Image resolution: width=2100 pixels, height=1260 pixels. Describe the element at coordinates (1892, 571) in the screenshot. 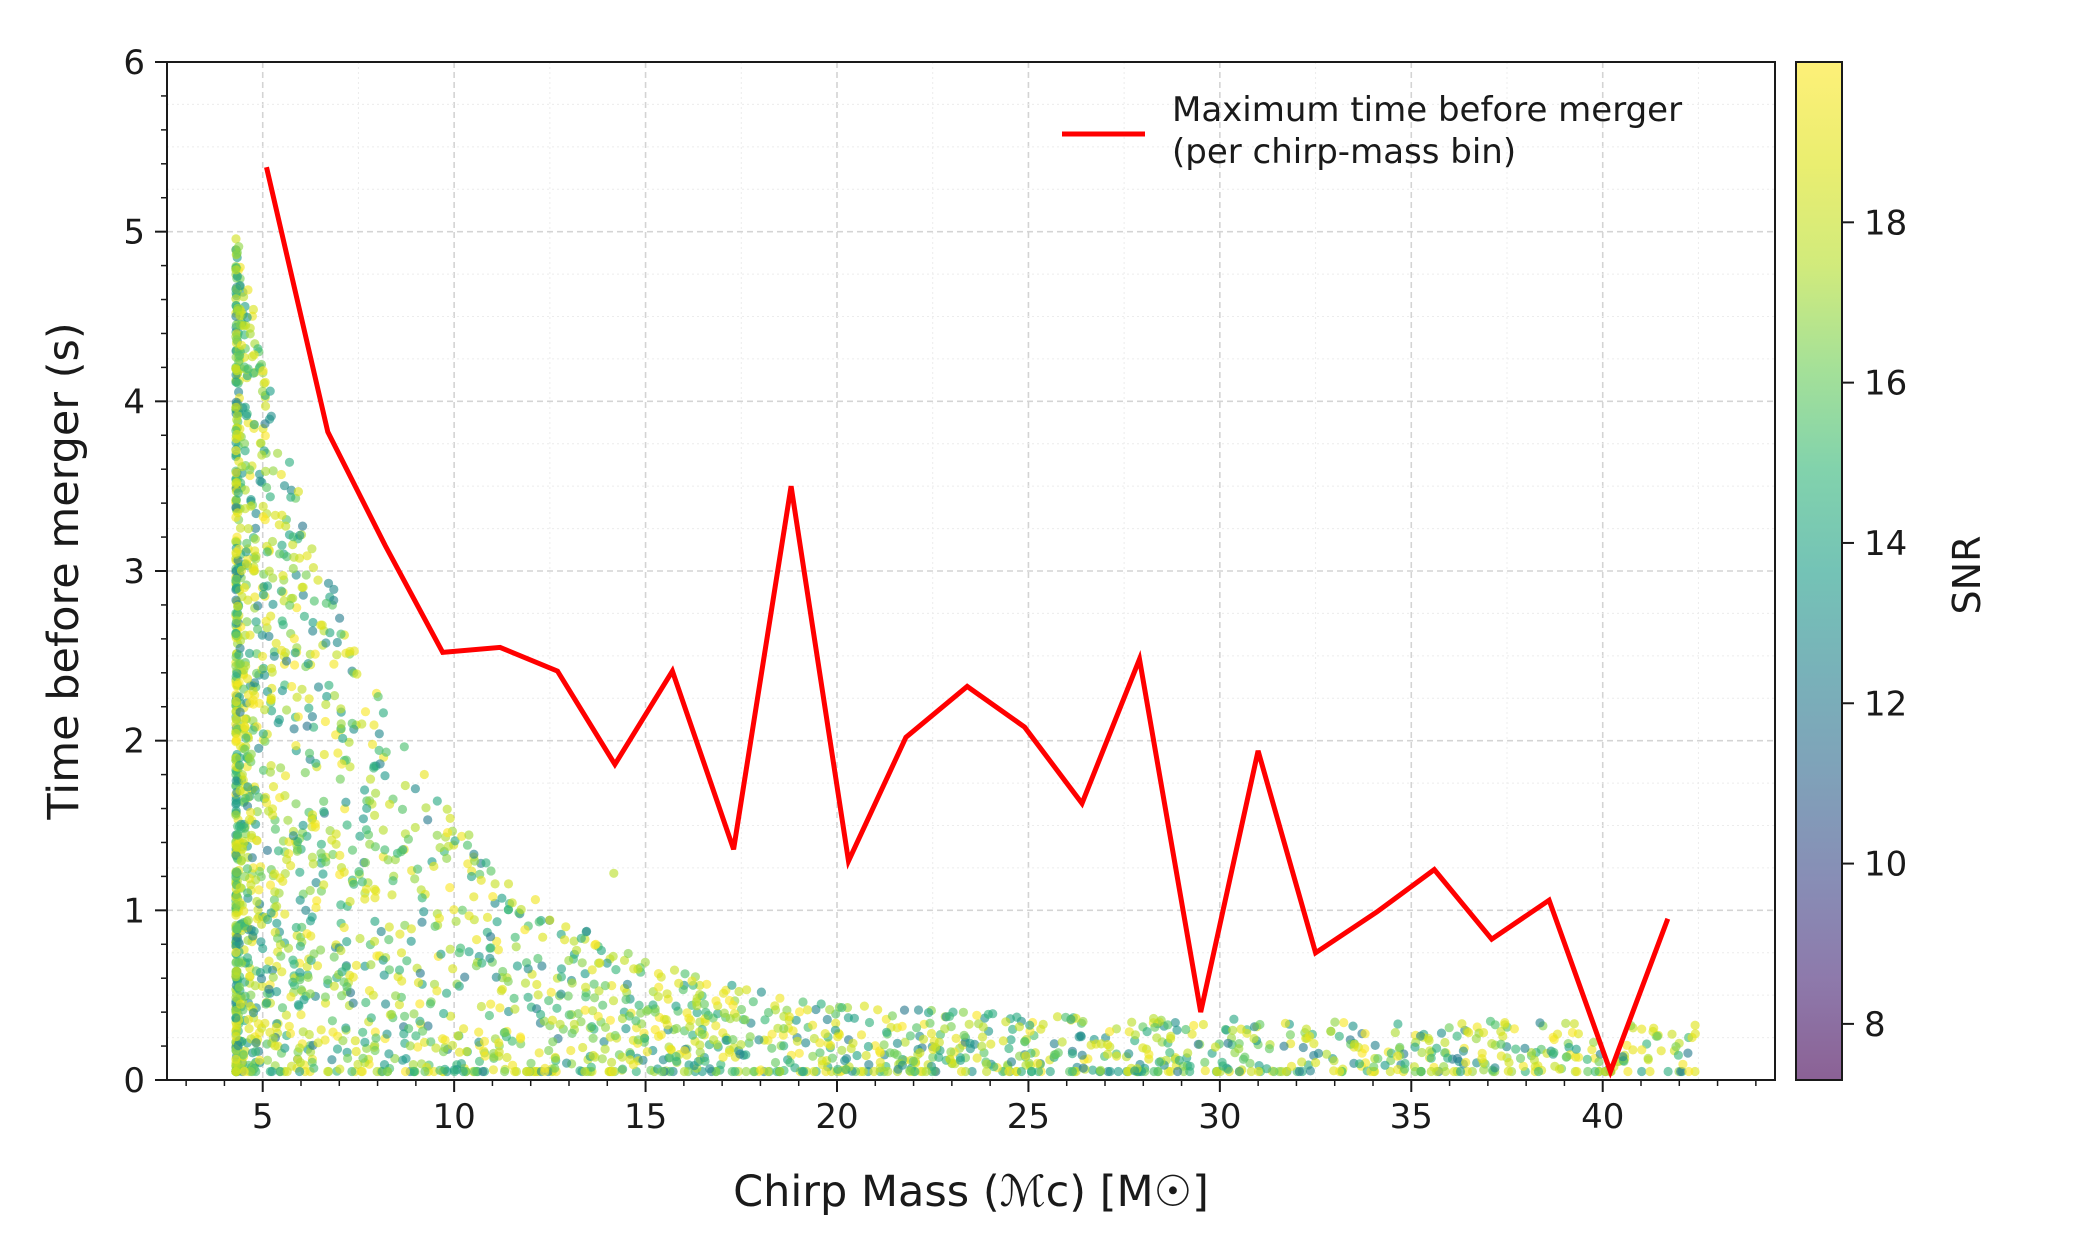

I see `colorbar: 8 10 12 14 16 18 SNR` at that location.